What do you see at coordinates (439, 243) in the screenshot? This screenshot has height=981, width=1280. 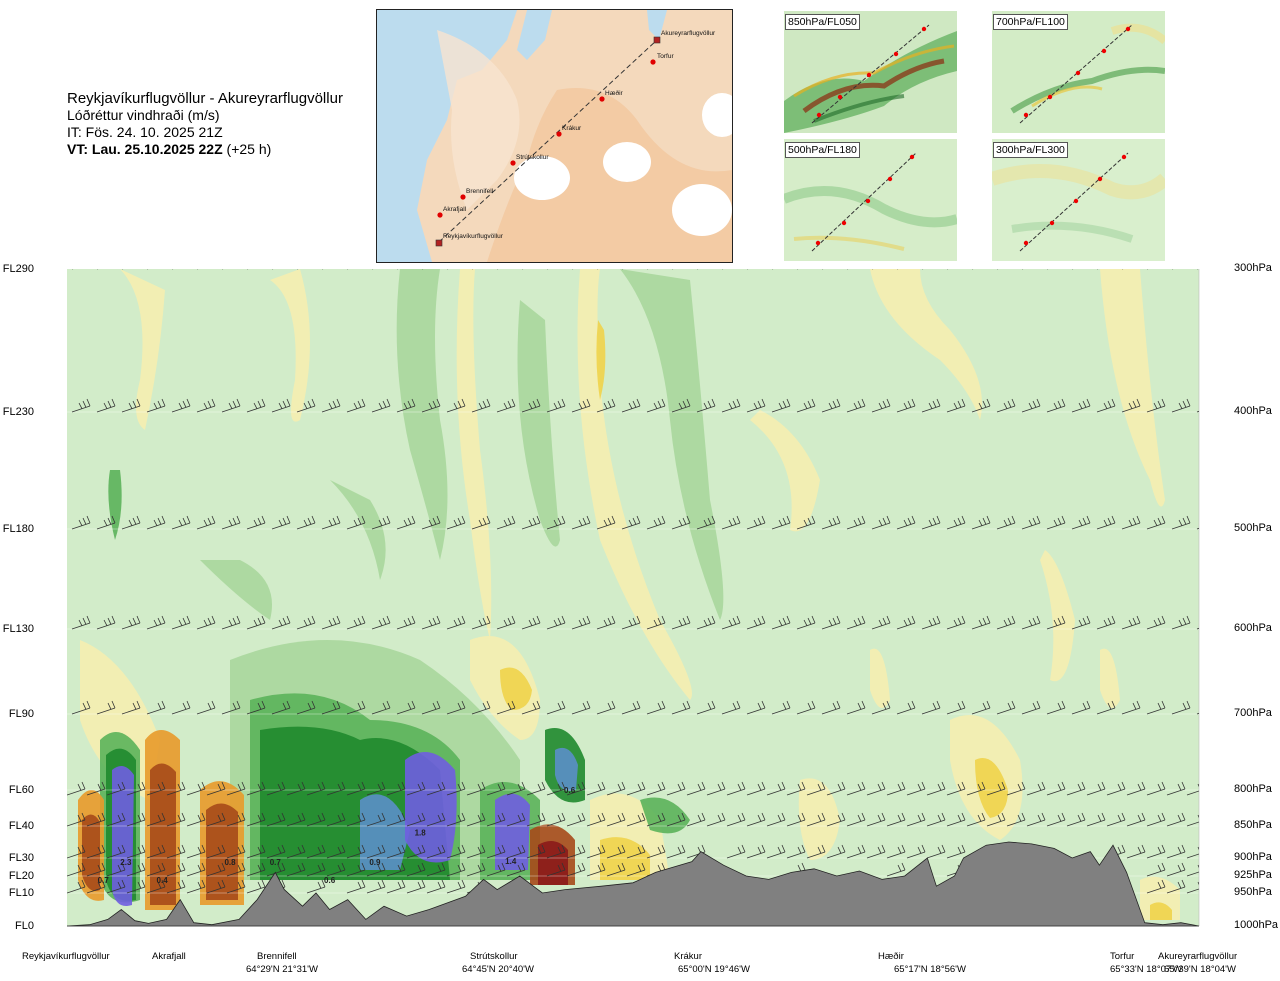 I see `marker-reykjavik` at bounding box center [439, 243].